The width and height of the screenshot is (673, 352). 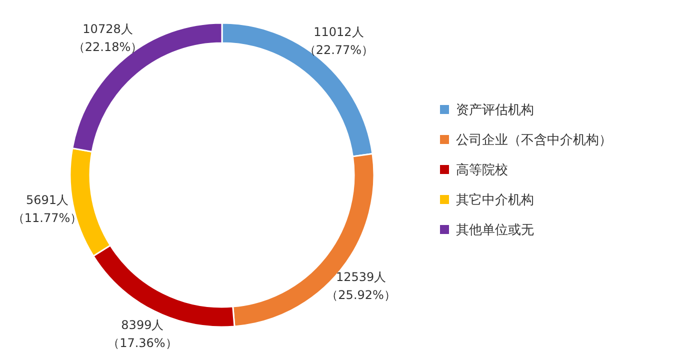 What do you see at coordinates (495, 110) in the screenshot?
I see `legend-label: 资产评估机构` at bounding box center [495, 110].